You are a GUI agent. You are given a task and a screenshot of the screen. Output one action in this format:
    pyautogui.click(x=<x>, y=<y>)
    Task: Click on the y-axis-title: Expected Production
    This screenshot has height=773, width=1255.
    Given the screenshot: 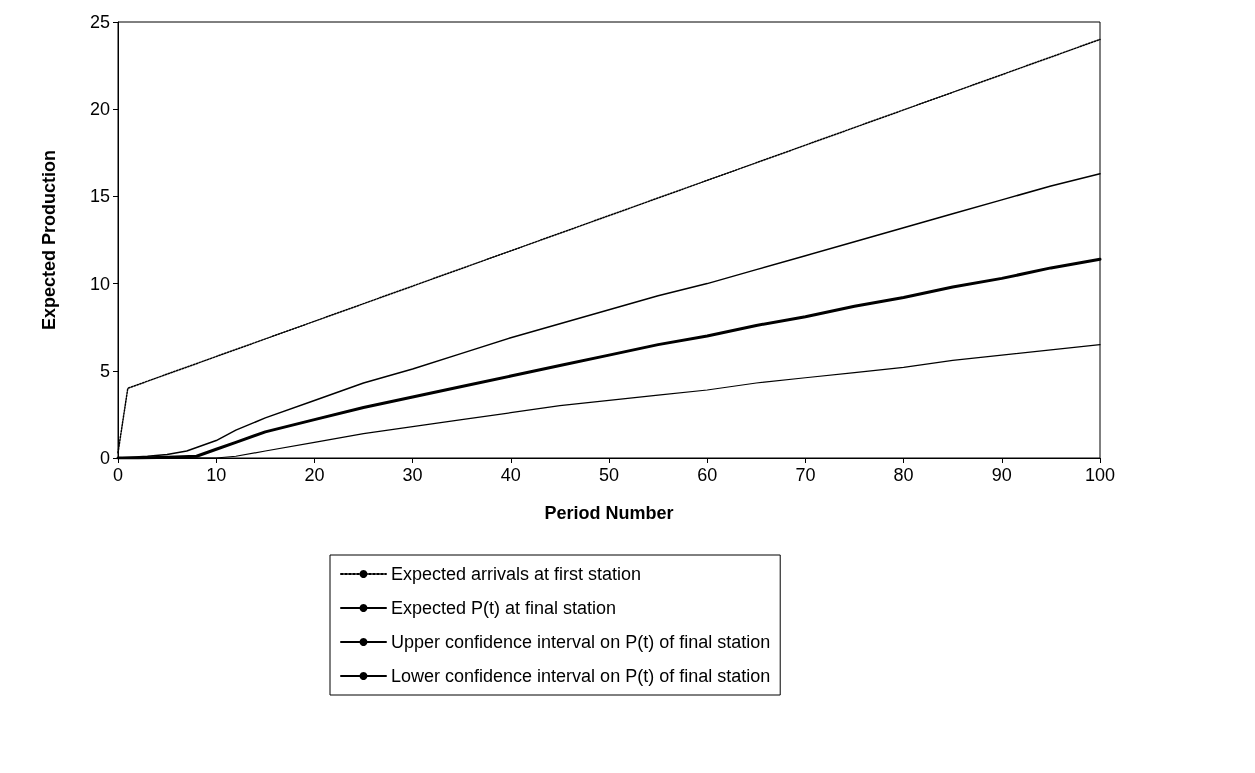 What is the action you would take?
    pyautogui.click(x=49, y=240)
    